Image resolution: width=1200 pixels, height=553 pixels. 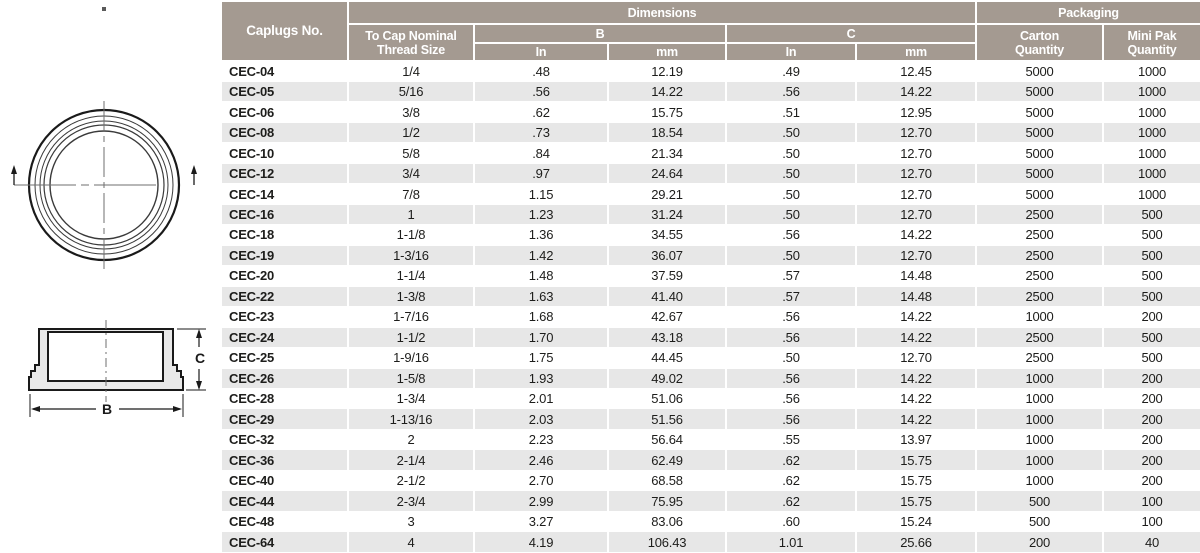 I want to click on table-row: CEC-29 1-13/16 2.03 51.56.56 14.22 1000 200, so click(x=710, y=419).